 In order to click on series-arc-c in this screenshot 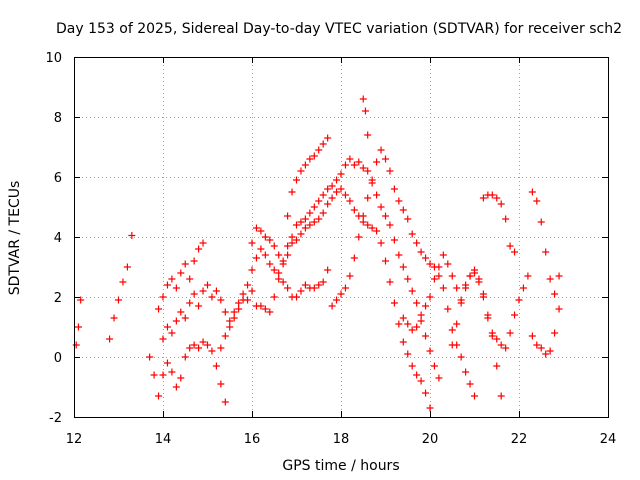, I will do `click(132, 235)`.